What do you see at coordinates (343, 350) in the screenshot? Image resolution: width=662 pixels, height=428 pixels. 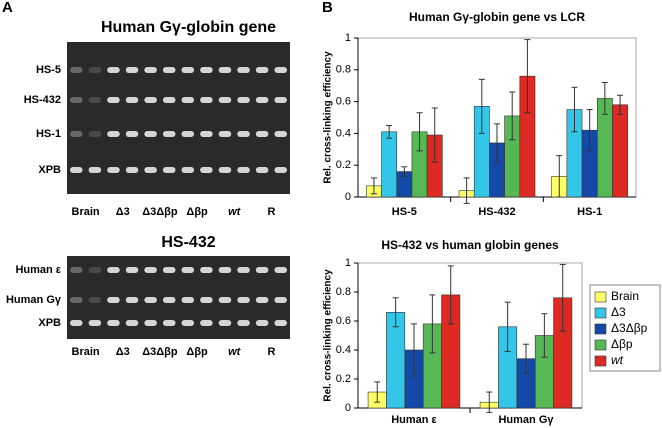 I see `y-tick-label: 0.4` at bounding box center [343, 350].